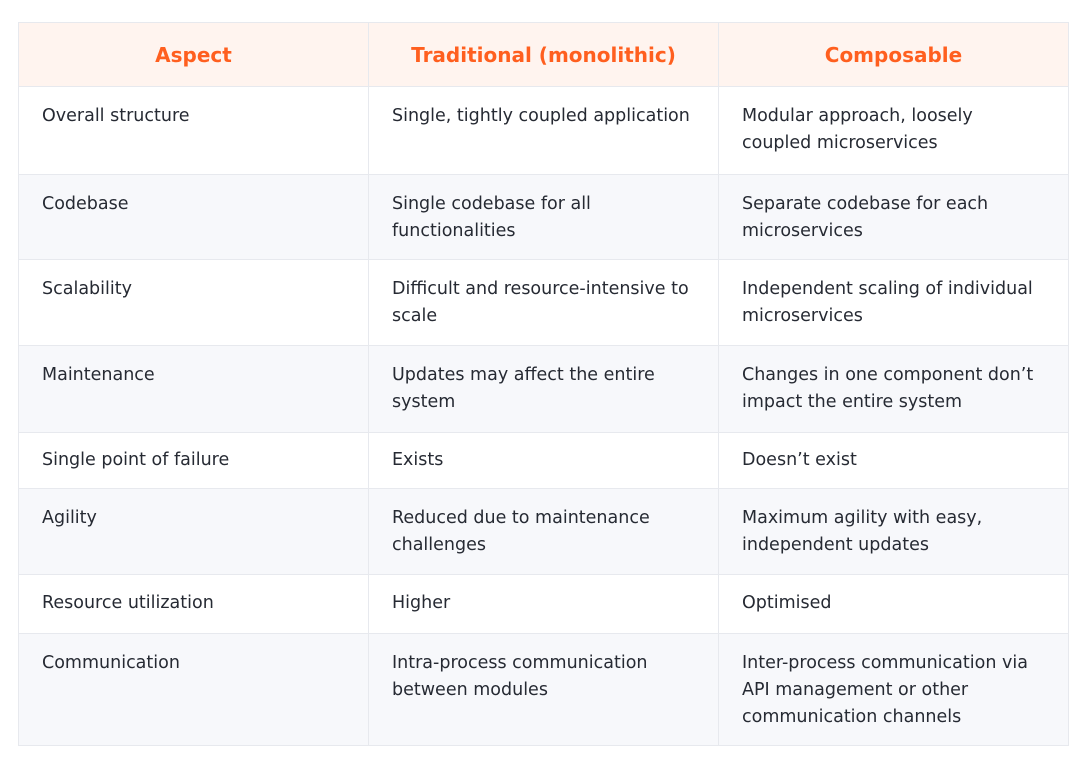 Image resolution: width=1089 pixels, height=758 pixels. I want to click on cell-traditional: Single codebase for all functionalities, so click(543, 217).